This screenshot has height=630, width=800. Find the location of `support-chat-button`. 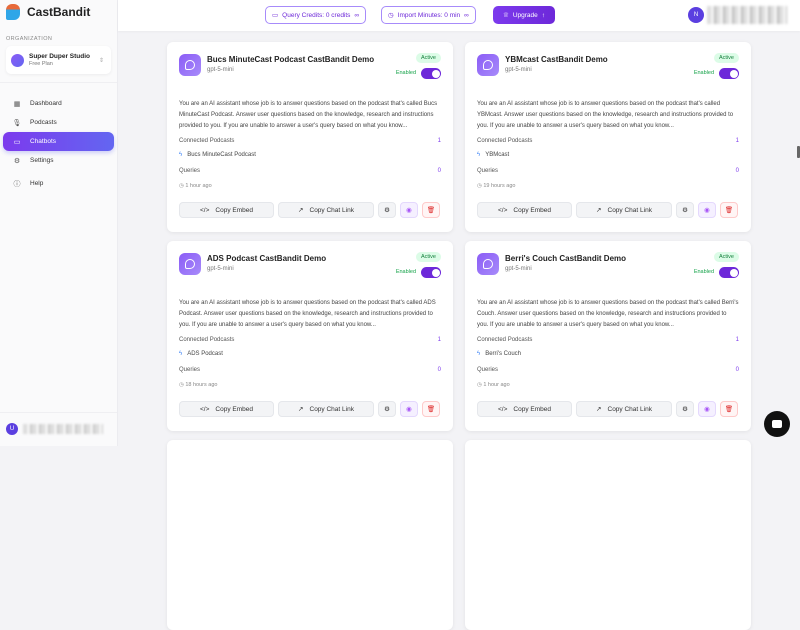

support-chat-button is located at coordinates (777, 424).